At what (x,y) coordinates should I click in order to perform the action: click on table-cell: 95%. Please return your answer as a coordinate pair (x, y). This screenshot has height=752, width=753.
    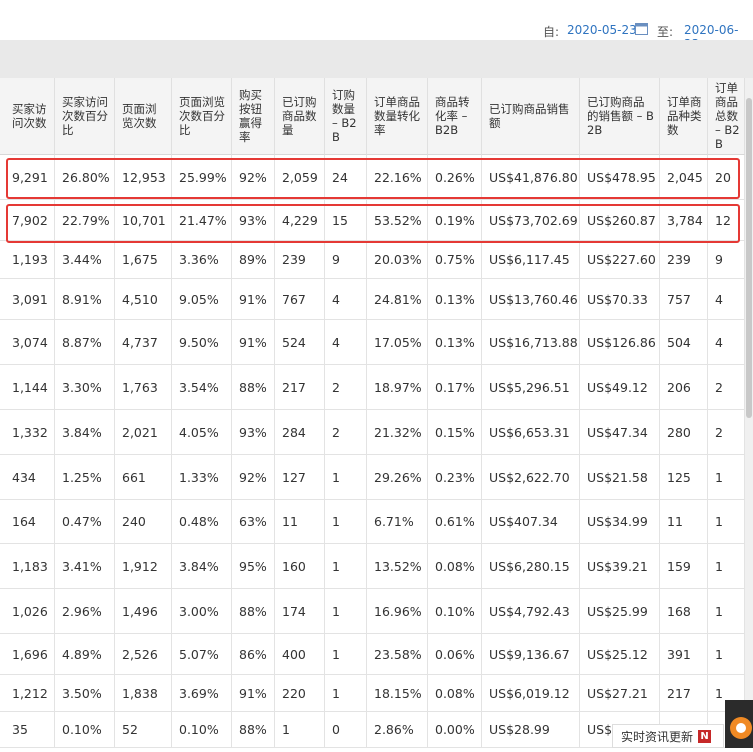
    Looking at the image, I should click on (253, 566).